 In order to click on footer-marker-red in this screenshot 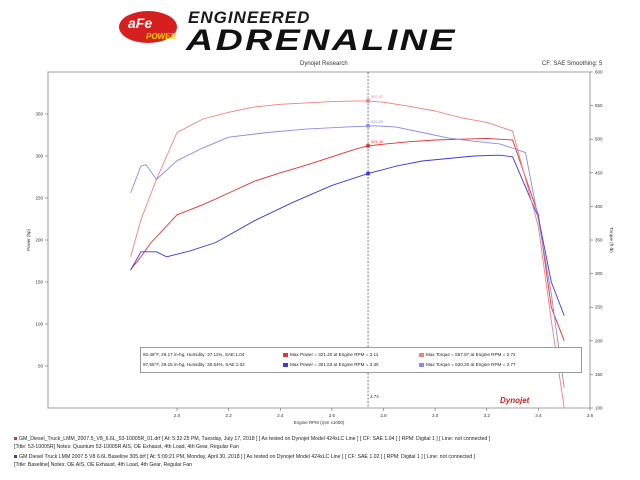, I will do `click(15, 439)`.